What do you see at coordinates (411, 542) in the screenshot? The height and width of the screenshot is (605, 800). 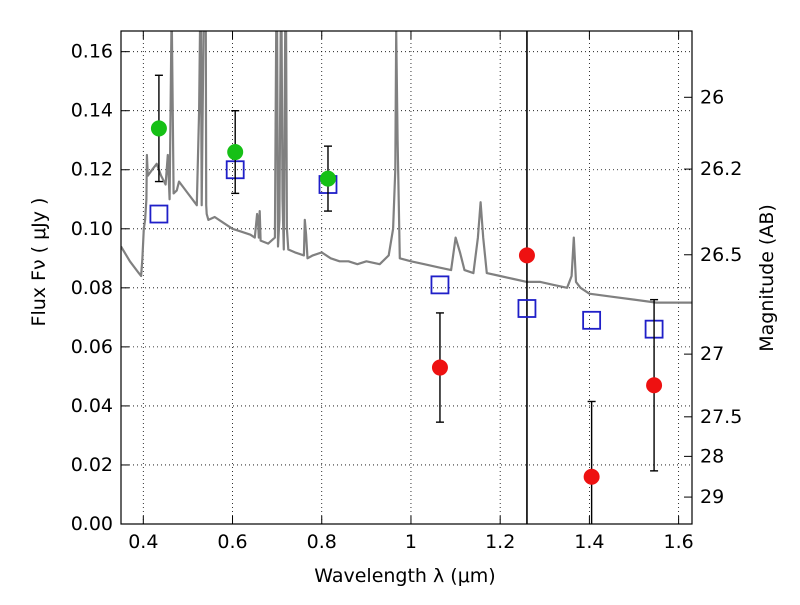 I see `x-tick-label: 1` at bounding box center [411, 542].